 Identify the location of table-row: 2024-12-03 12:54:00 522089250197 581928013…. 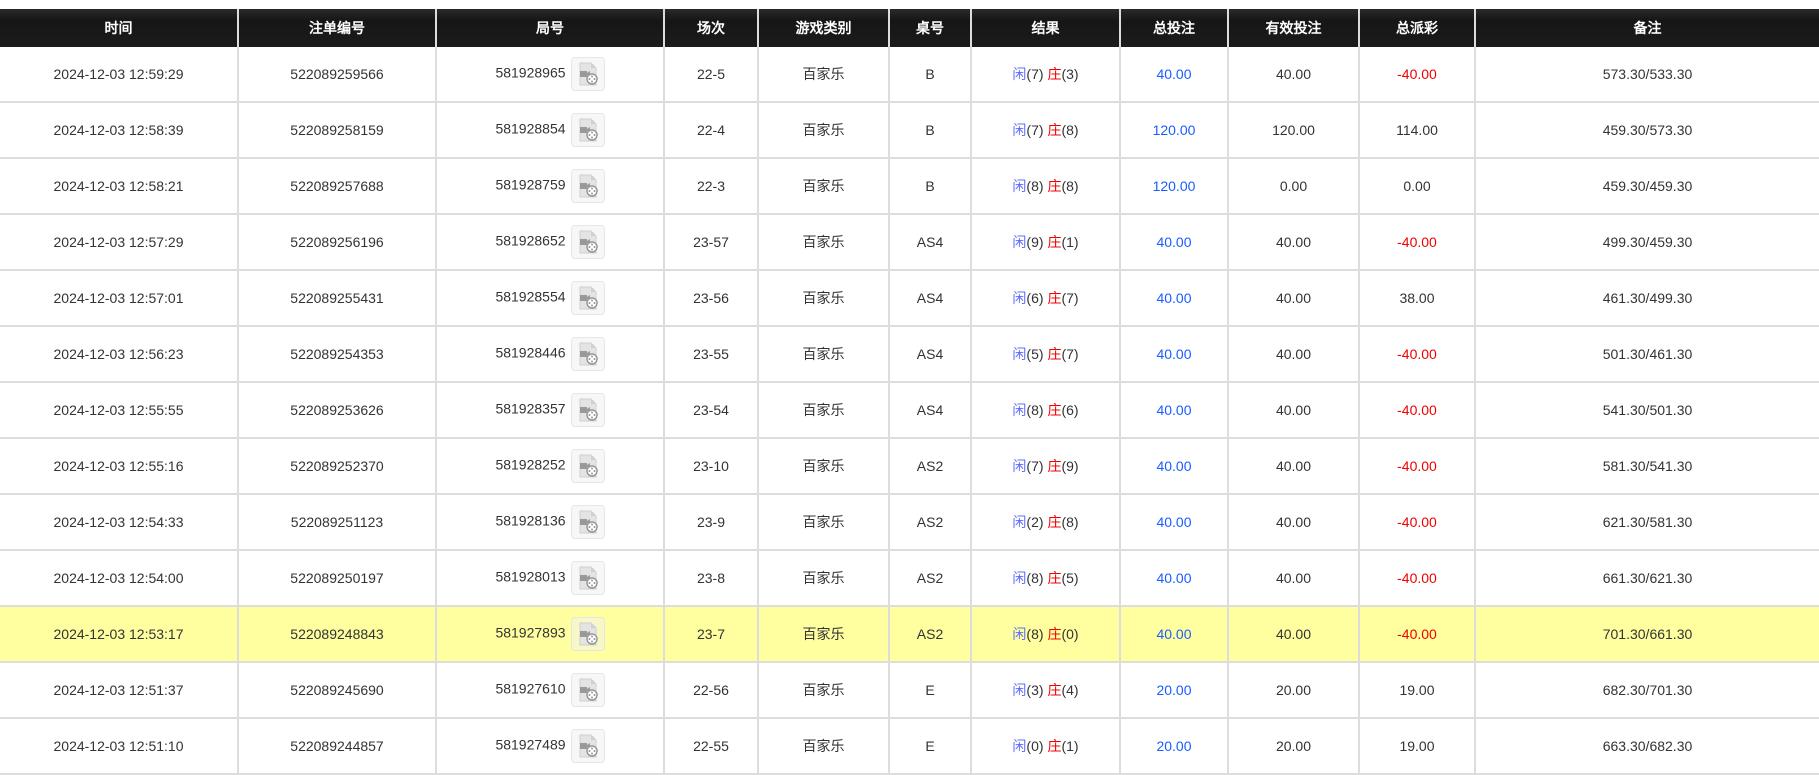
(909, 578).